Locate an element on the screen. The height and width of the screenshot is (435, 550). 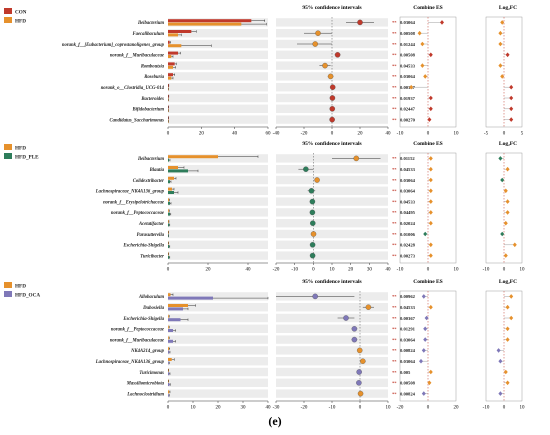
legend-swatch-hfd_oca is located at coordinates (8, 294).